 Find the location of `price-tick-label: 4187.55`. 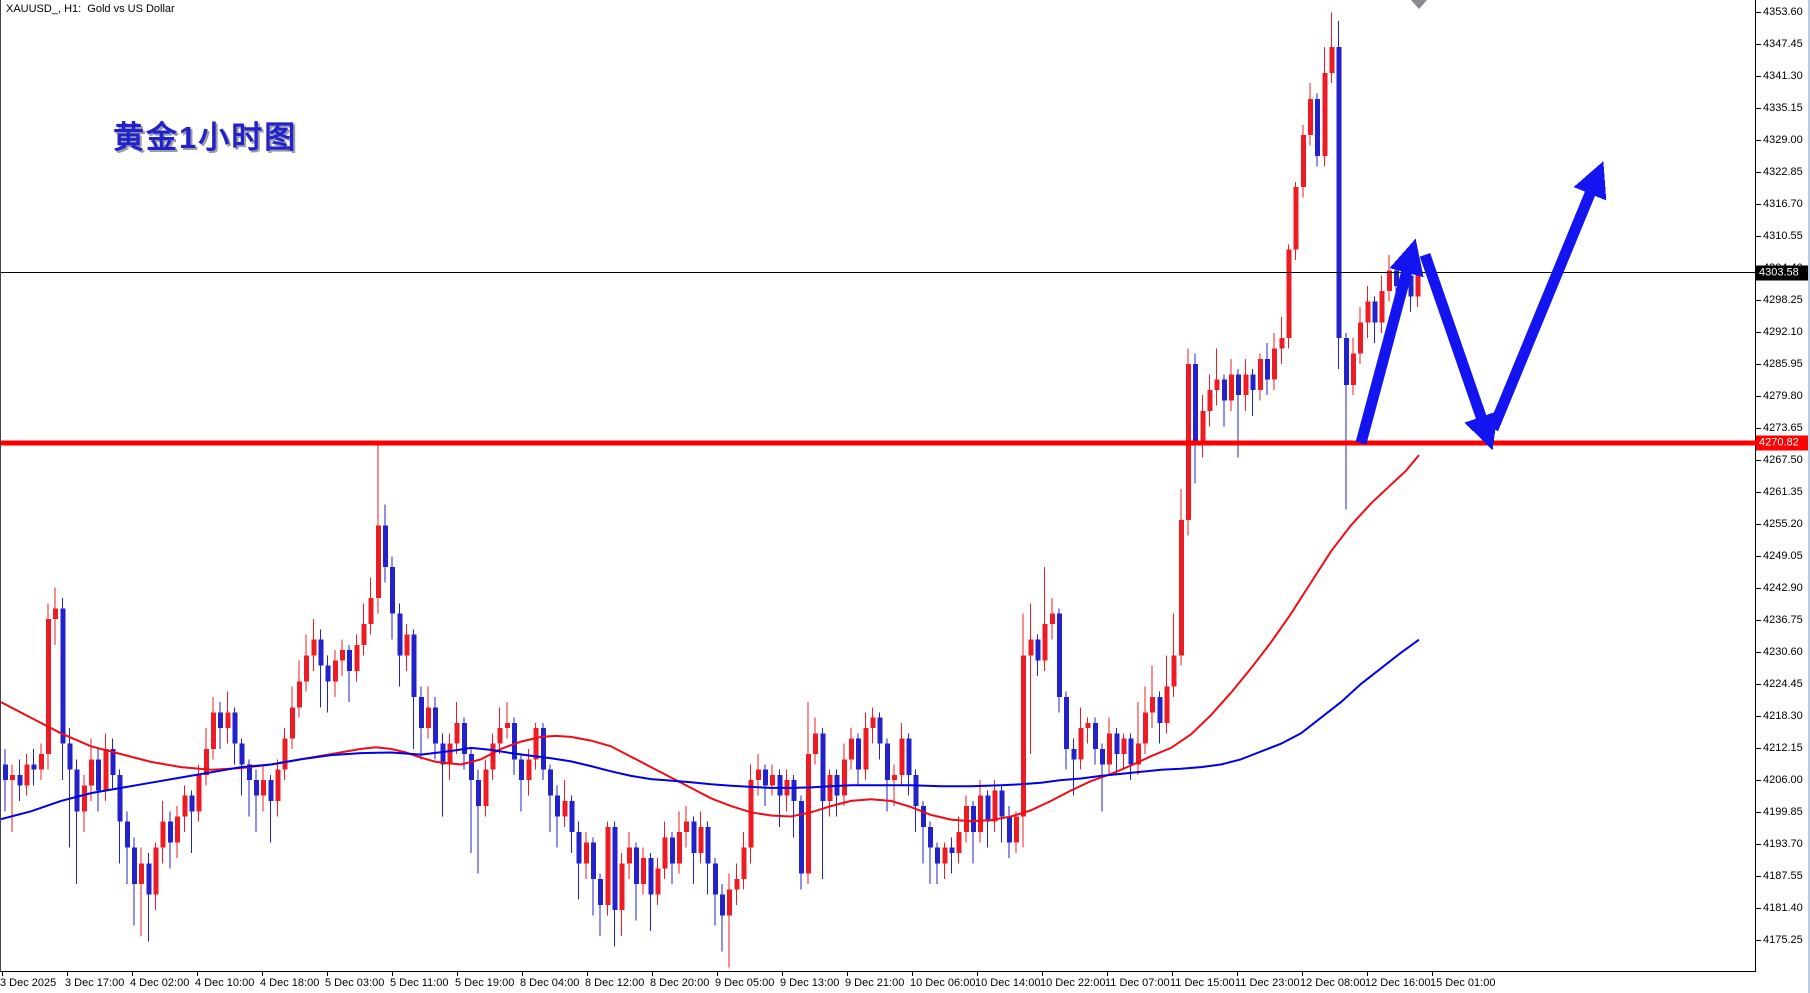

price-tick-label: 4187.55 is located at coordinates (1783, 876).